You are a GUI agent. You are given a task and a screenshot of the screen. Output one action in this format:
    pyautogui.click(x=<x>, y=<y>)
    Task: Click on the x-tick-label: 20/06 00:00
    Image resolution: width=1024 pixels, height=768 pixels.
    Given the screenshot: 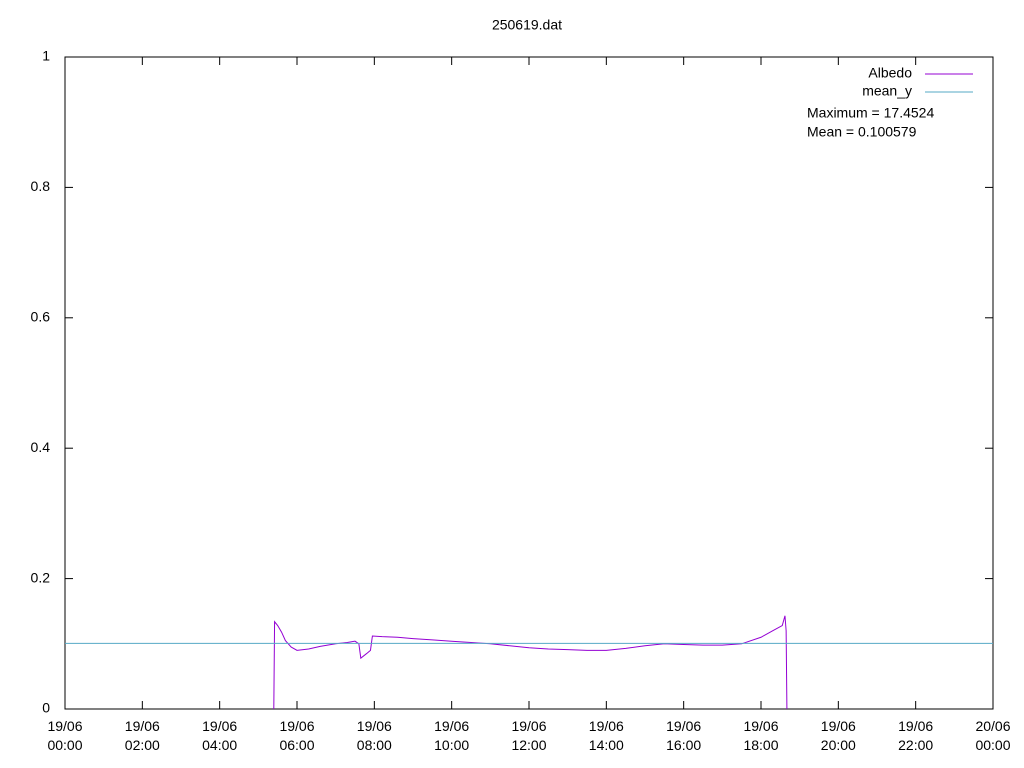 What is the action you would take?
    pyautogui.click(x=993, y=735)
    